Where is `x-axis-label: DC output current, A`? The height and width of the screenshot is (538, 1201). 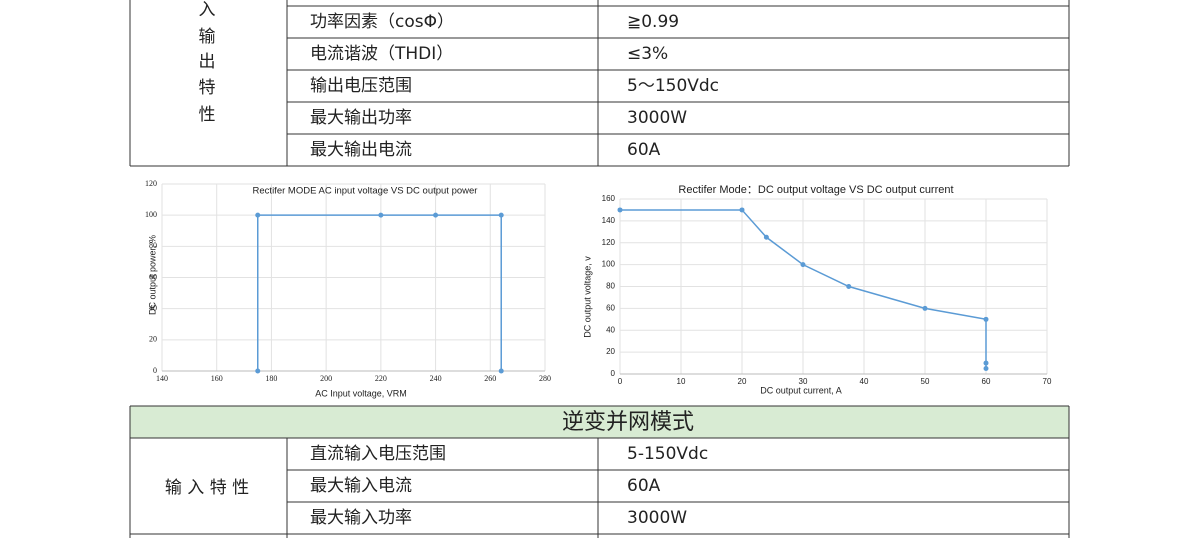
x-axis-label: DC output current, A is located at coordinates (801, 390).